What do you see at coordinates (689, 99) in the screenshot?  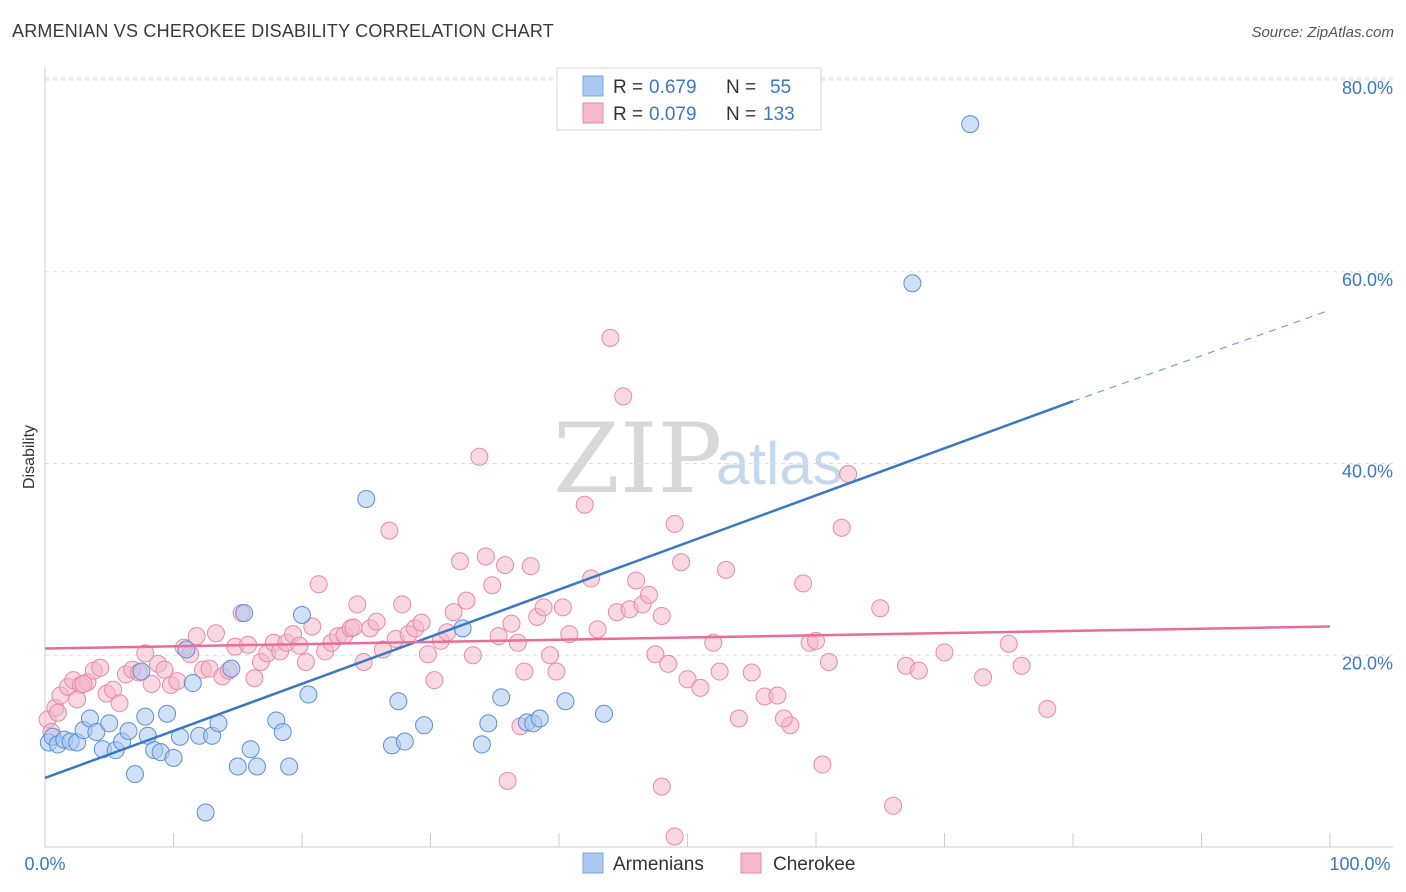 I see `correlation-legend: R = 0.679 N = 55 R = 0.079 N = 133` at bounding box center [689, 99].